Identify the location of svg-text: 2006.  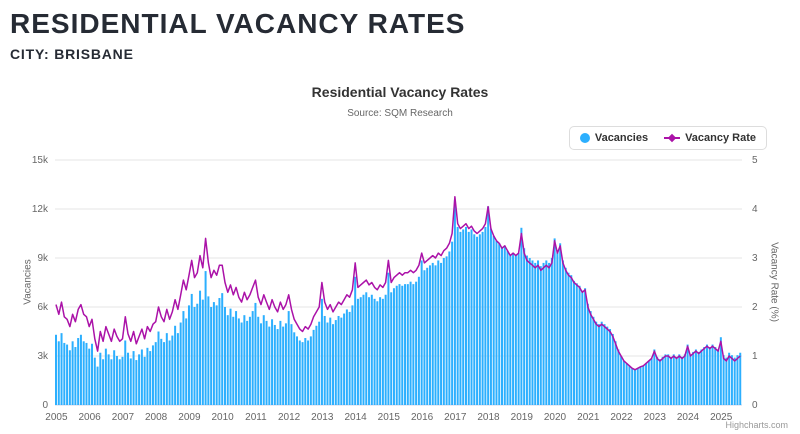
(89, 417).